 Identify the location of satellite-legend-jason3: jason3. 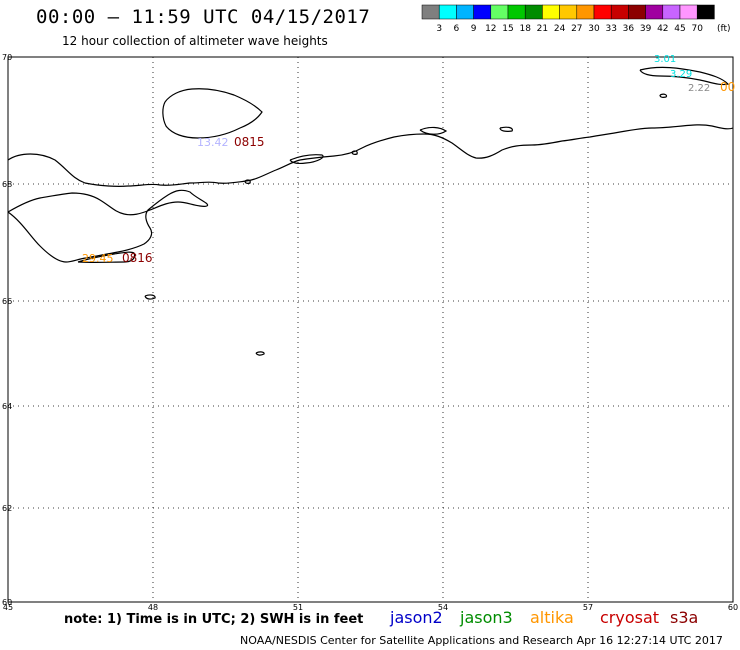
(486, 617).